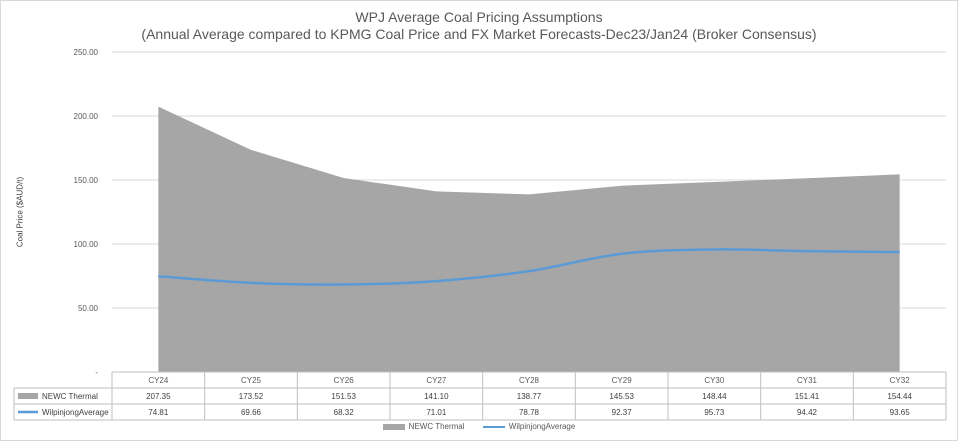 This screenshot has width=958, height=441. I want to click on data-label: 74.81, so click(158, 412).